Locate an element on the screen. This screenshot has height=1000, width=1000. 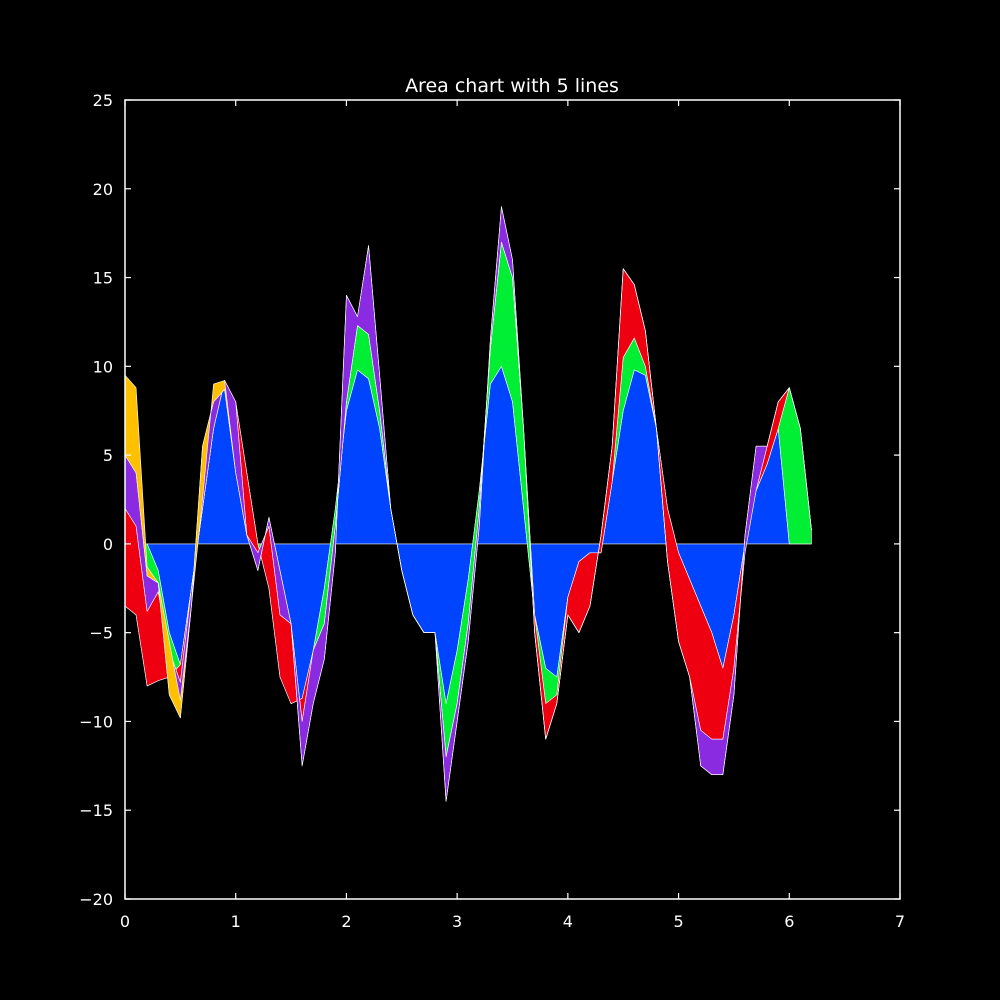
chart-title: Area chart with 5 lines is located at coordinates (512, 86).